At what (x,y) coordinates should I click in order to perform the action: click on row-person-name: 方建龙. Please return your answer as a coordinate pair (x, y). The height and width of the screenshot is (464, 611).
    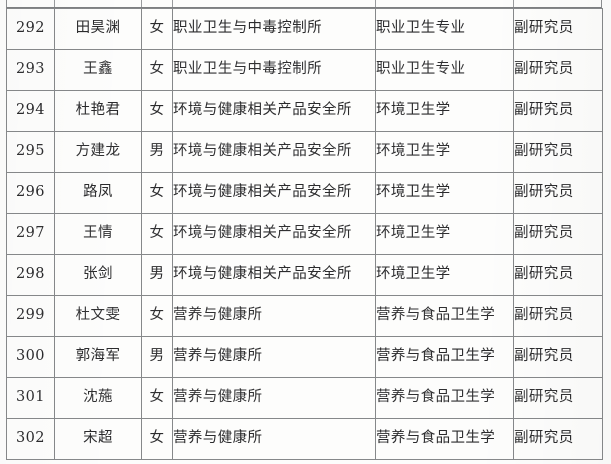
    Looking at the image, I should click on (98, 152).